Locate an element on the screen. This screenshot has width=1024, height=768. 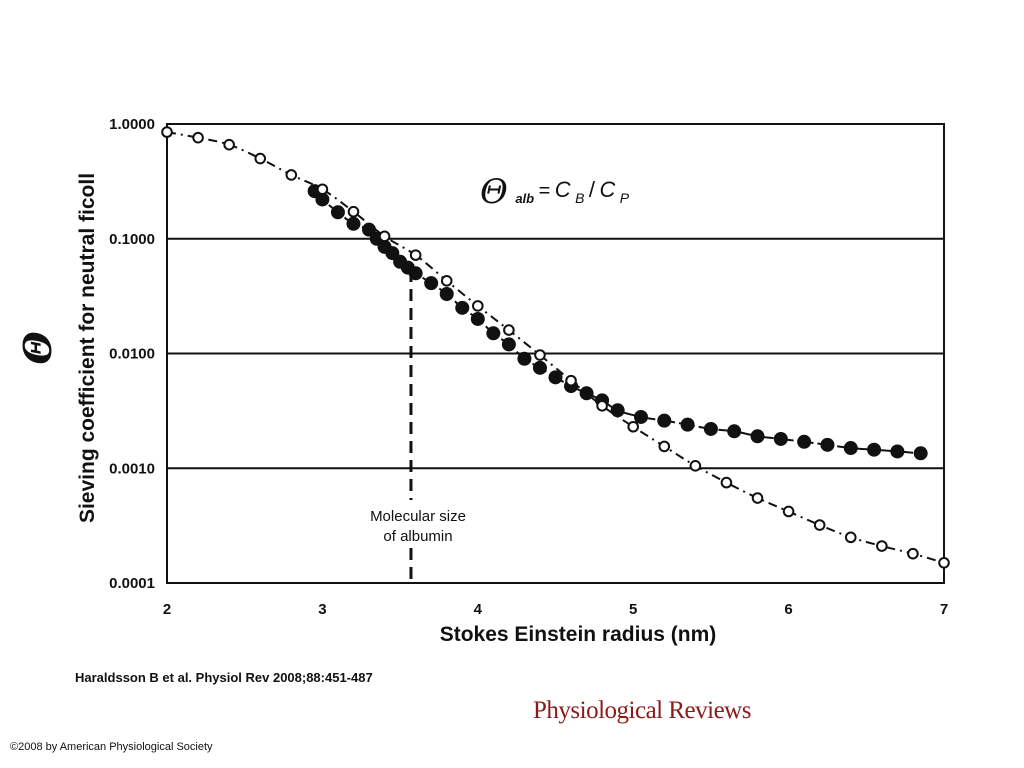
x-tick-labels: 2 3 4 5 6 7 is located at coordinates (555, 609).